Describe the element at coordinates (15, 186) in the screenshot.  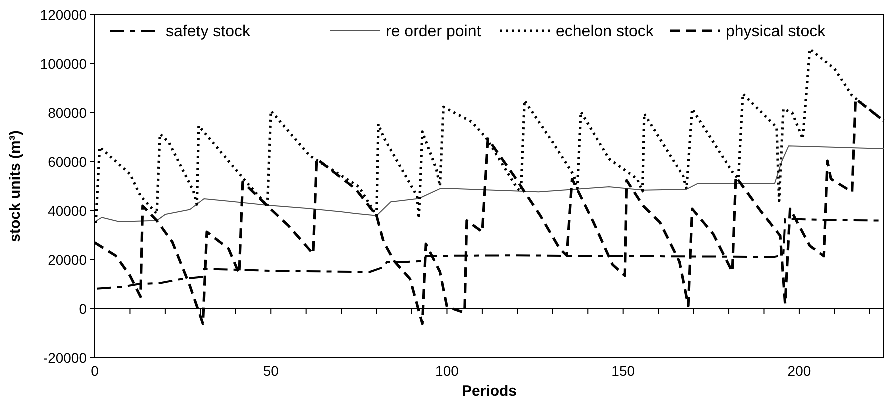
I see `y-axis-title: stock units (m³)` at that location.